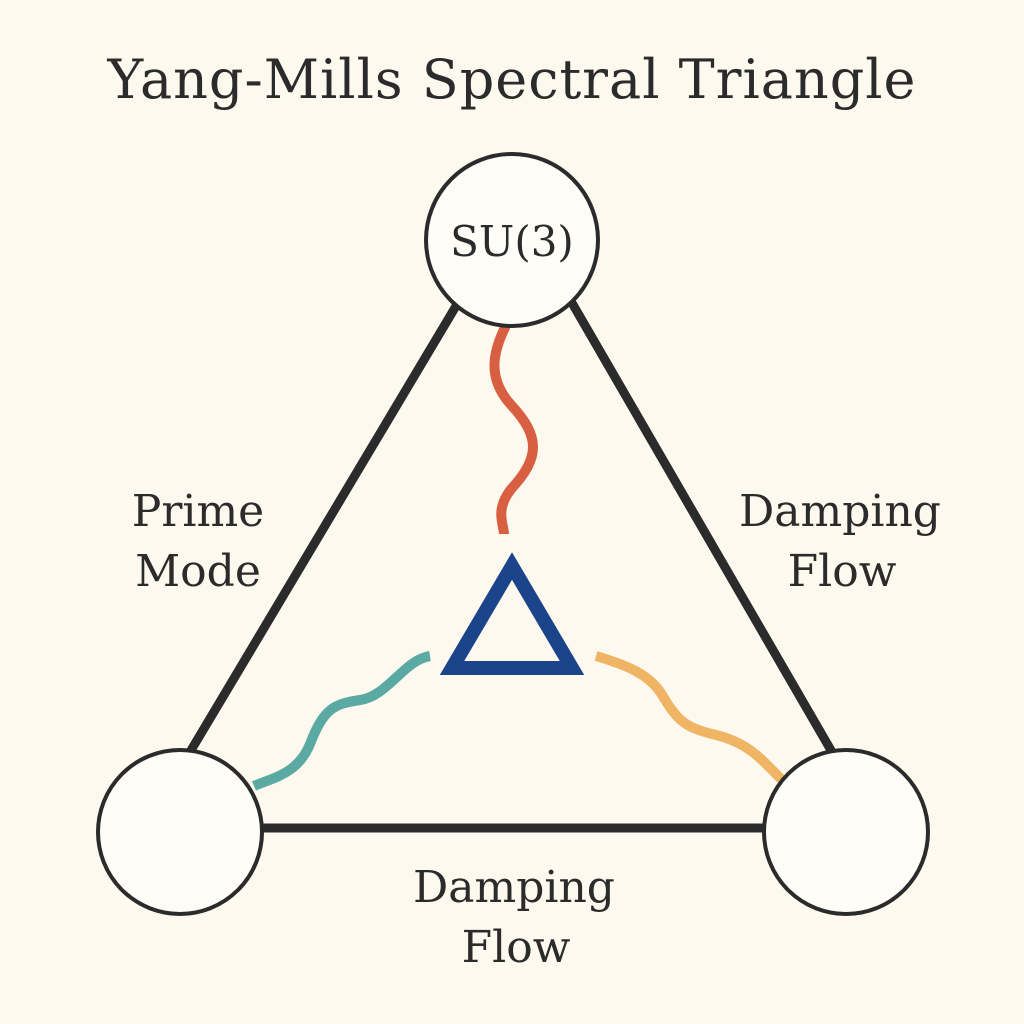  I want to click on edge-right-label: Damping, so click(840, 511).